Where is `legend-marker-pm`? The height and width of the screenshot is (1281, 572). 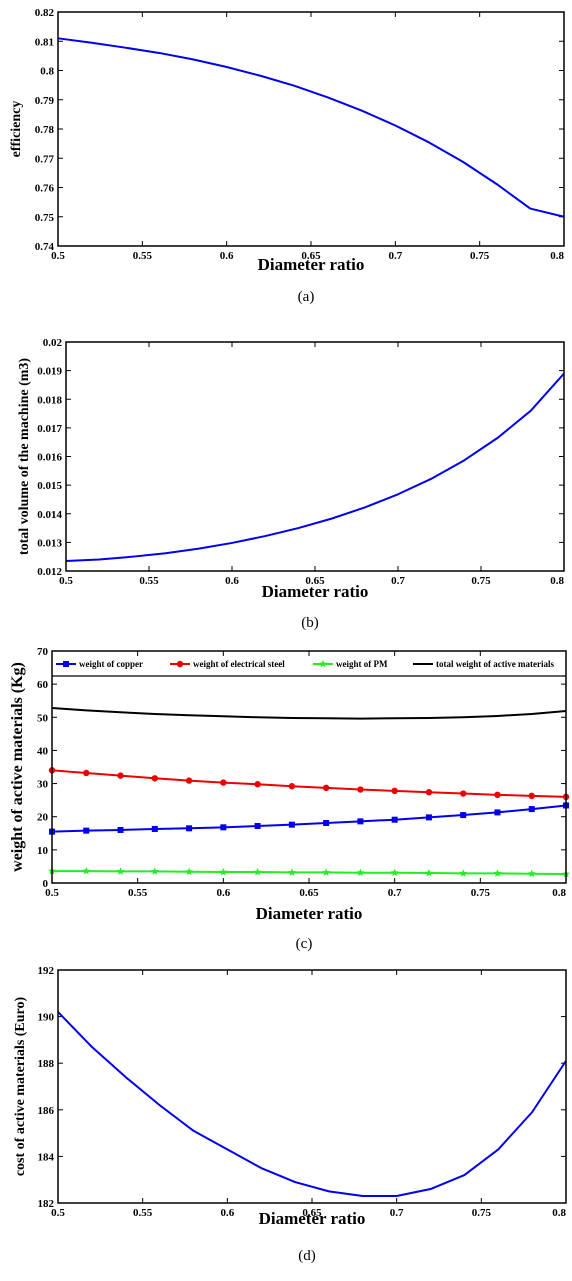 legend-marker-pm is located at coordinates (323, 663).